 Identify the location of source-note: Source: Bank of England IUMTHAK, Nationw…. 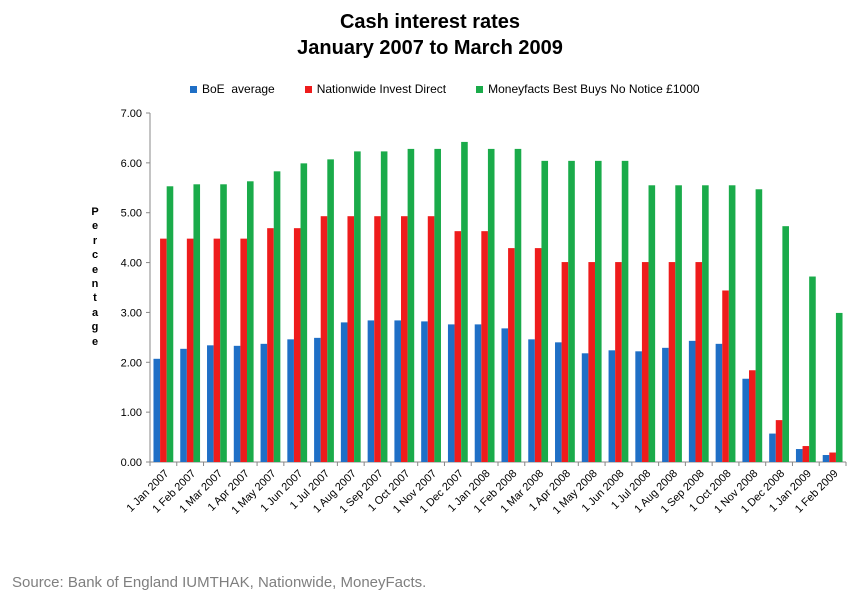
(219, 582).